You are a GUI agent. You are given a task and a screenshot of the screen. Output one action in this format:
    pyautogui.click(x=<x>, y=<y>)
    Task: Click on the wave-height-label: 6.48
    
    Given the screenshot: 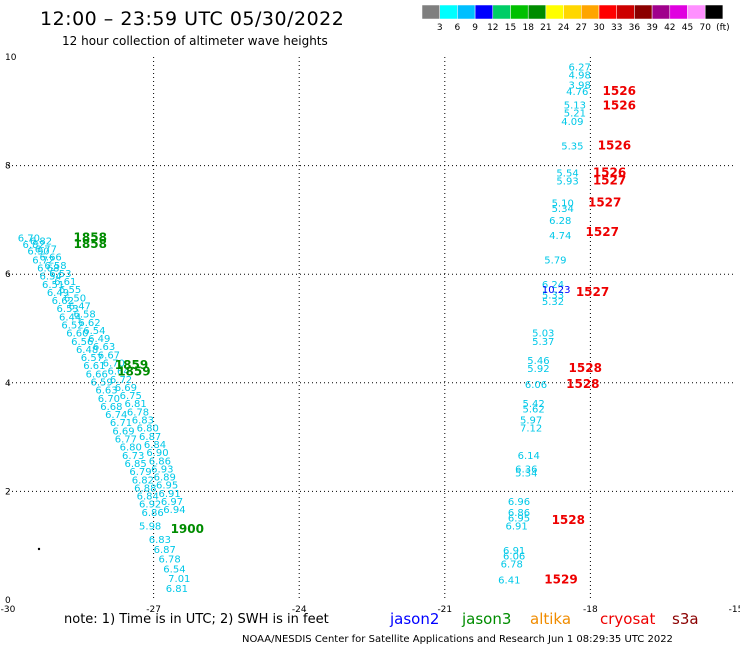 What is the action you would take?
    pyautogui.click(x=87, y=350)
    